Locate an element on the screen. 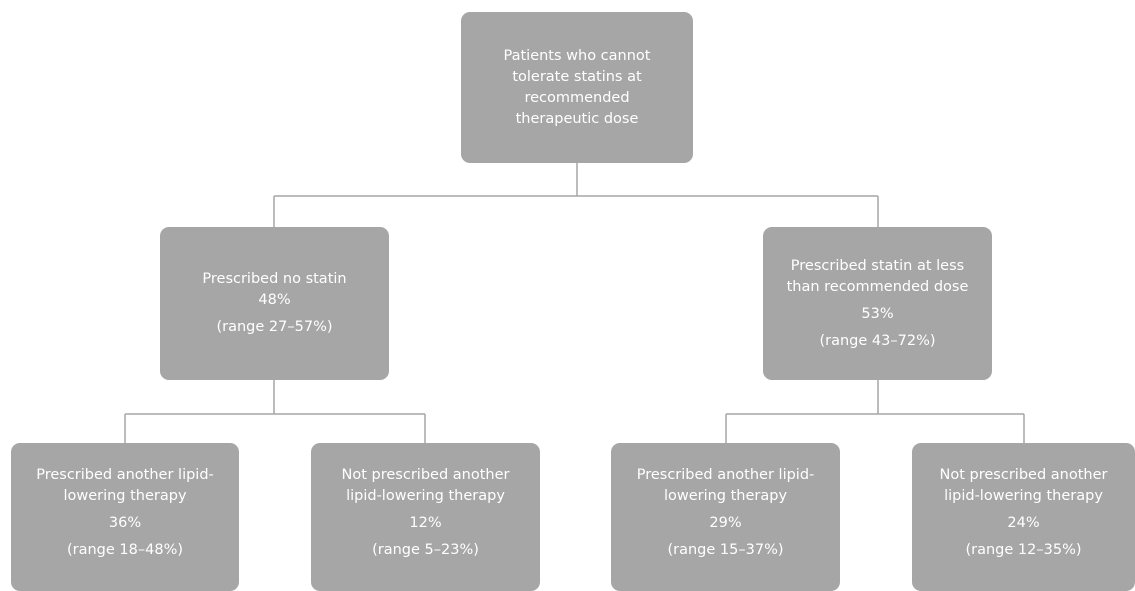 This screenshot has height=591, width=1135. node-range: (range 5–23%) is located at coordinates (425, 550).